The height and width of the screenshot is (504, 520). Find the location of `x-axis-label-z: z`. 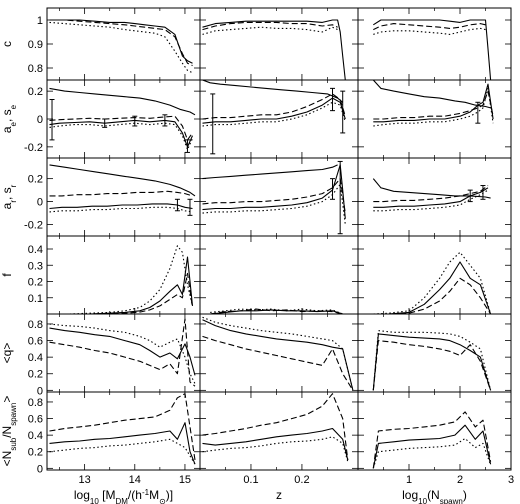

x-axis-label-z: z is located at coordinates (279, 495).